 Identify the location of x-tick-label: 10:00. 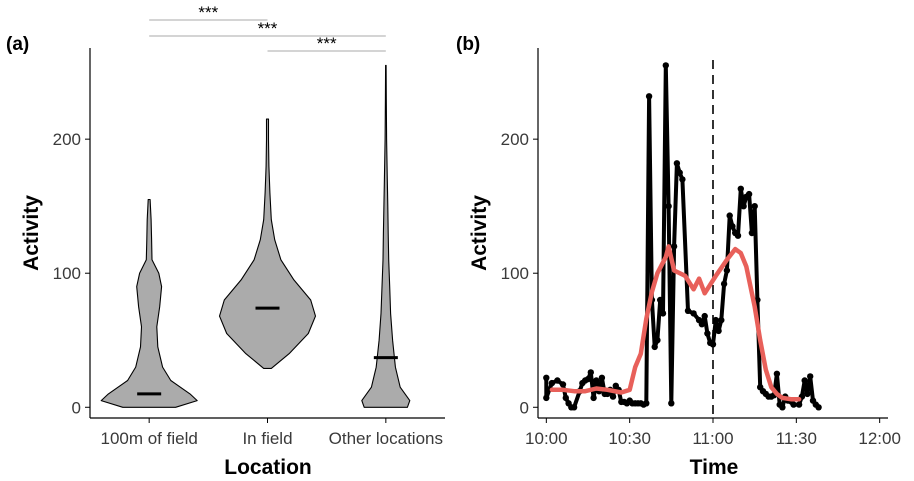
(546, 438).